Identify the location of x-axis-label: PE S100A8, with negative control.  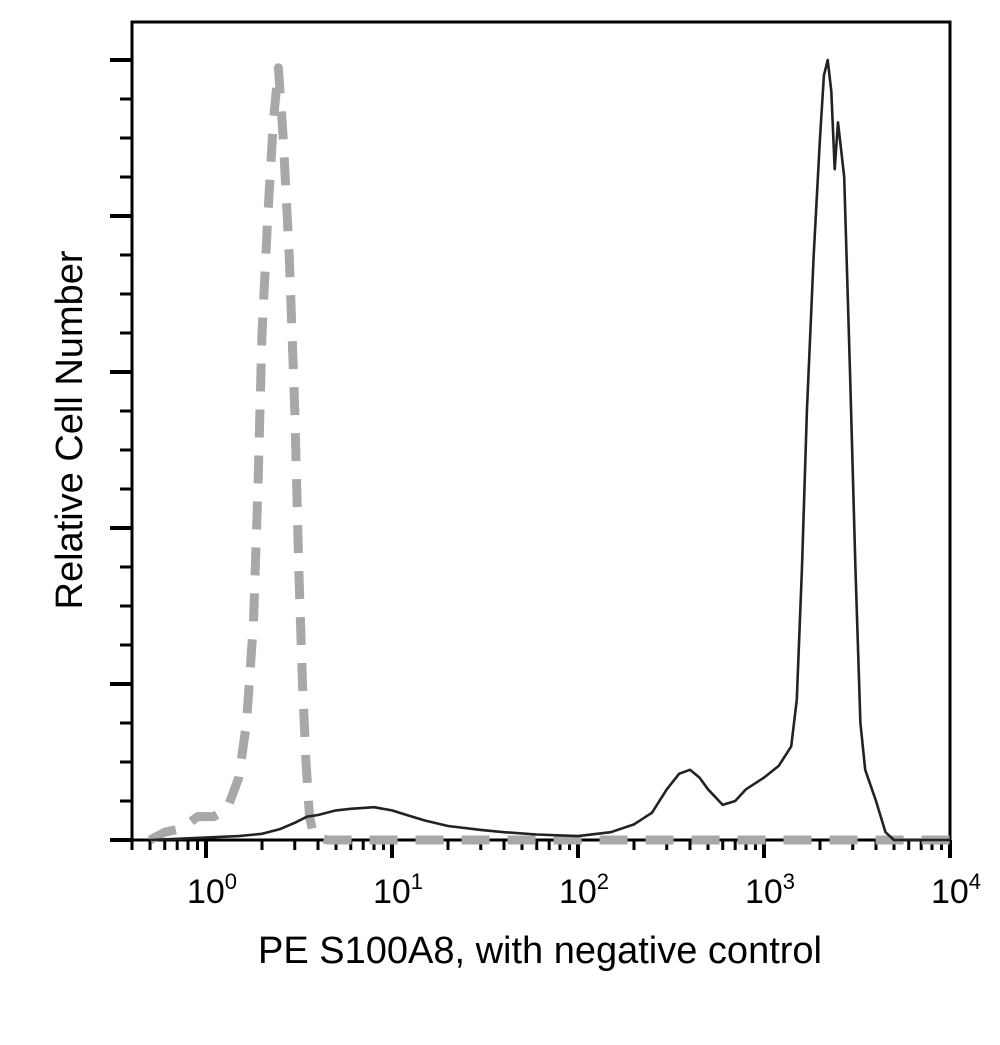
(540, 951).